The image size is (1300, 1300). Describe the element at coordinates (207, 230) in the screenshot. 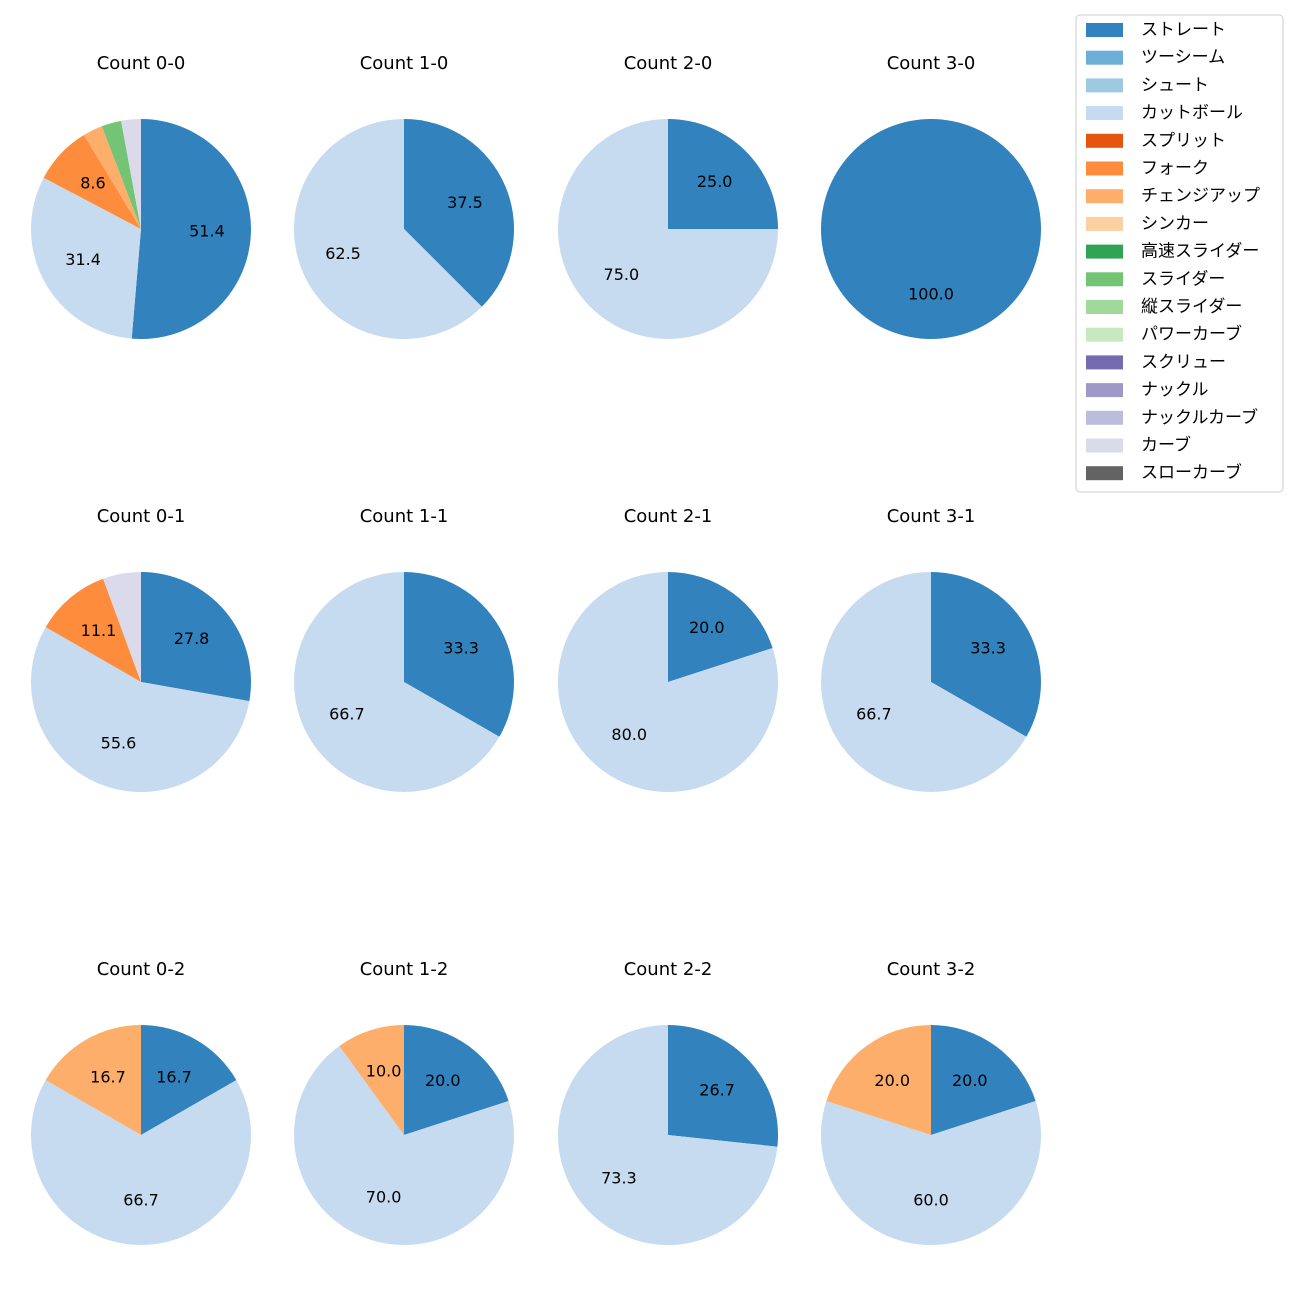

I see `slice-label: 51.4` at that location.